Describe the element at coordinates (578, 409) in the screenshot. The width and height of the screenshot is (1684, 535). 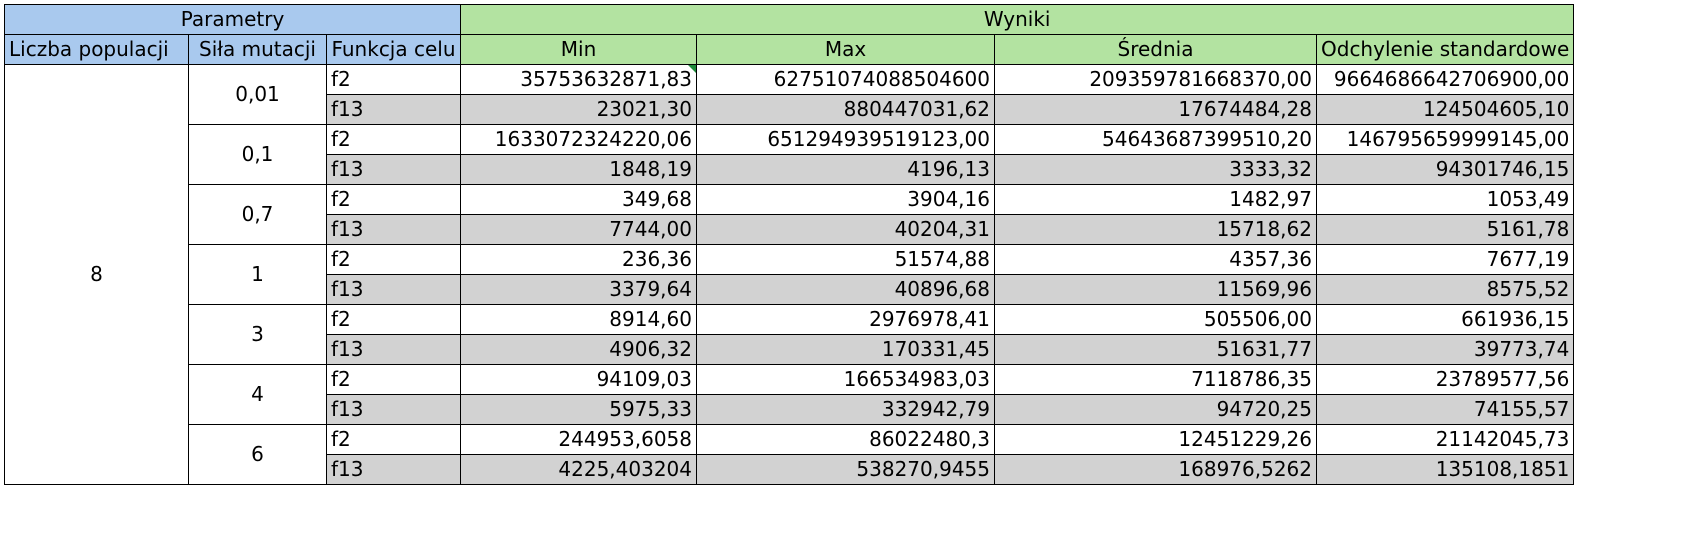
I see `min-cell: 5975,33` at that location.